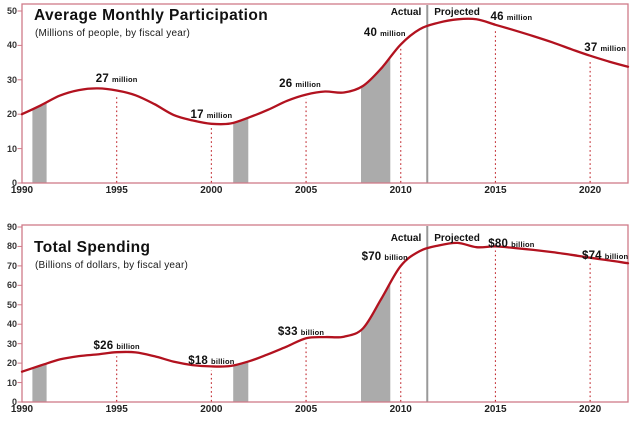 This screenshot has width=639, height=428. Describe the element at coordinates (371, 256) in the screenshot. I see `data-label-value: $70` at that location.